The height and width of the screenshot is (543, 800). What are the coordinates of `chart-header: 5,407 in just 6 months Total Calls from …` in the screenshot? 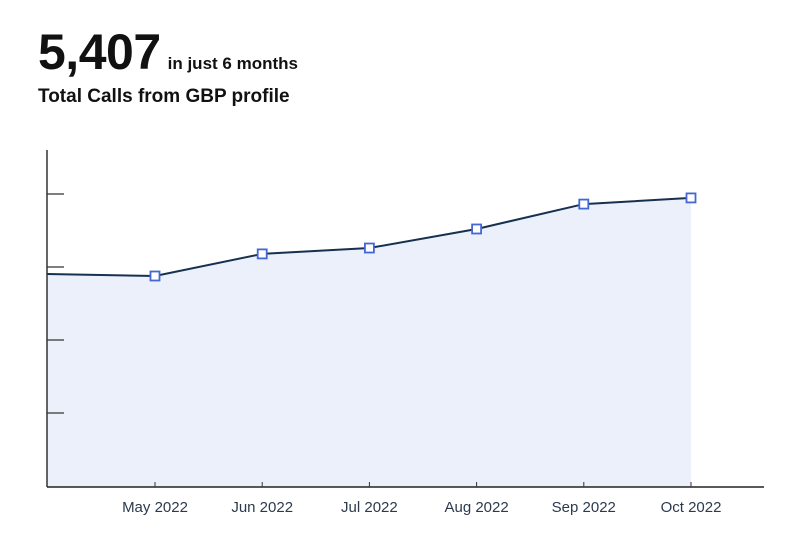 It's located at (168, 66).